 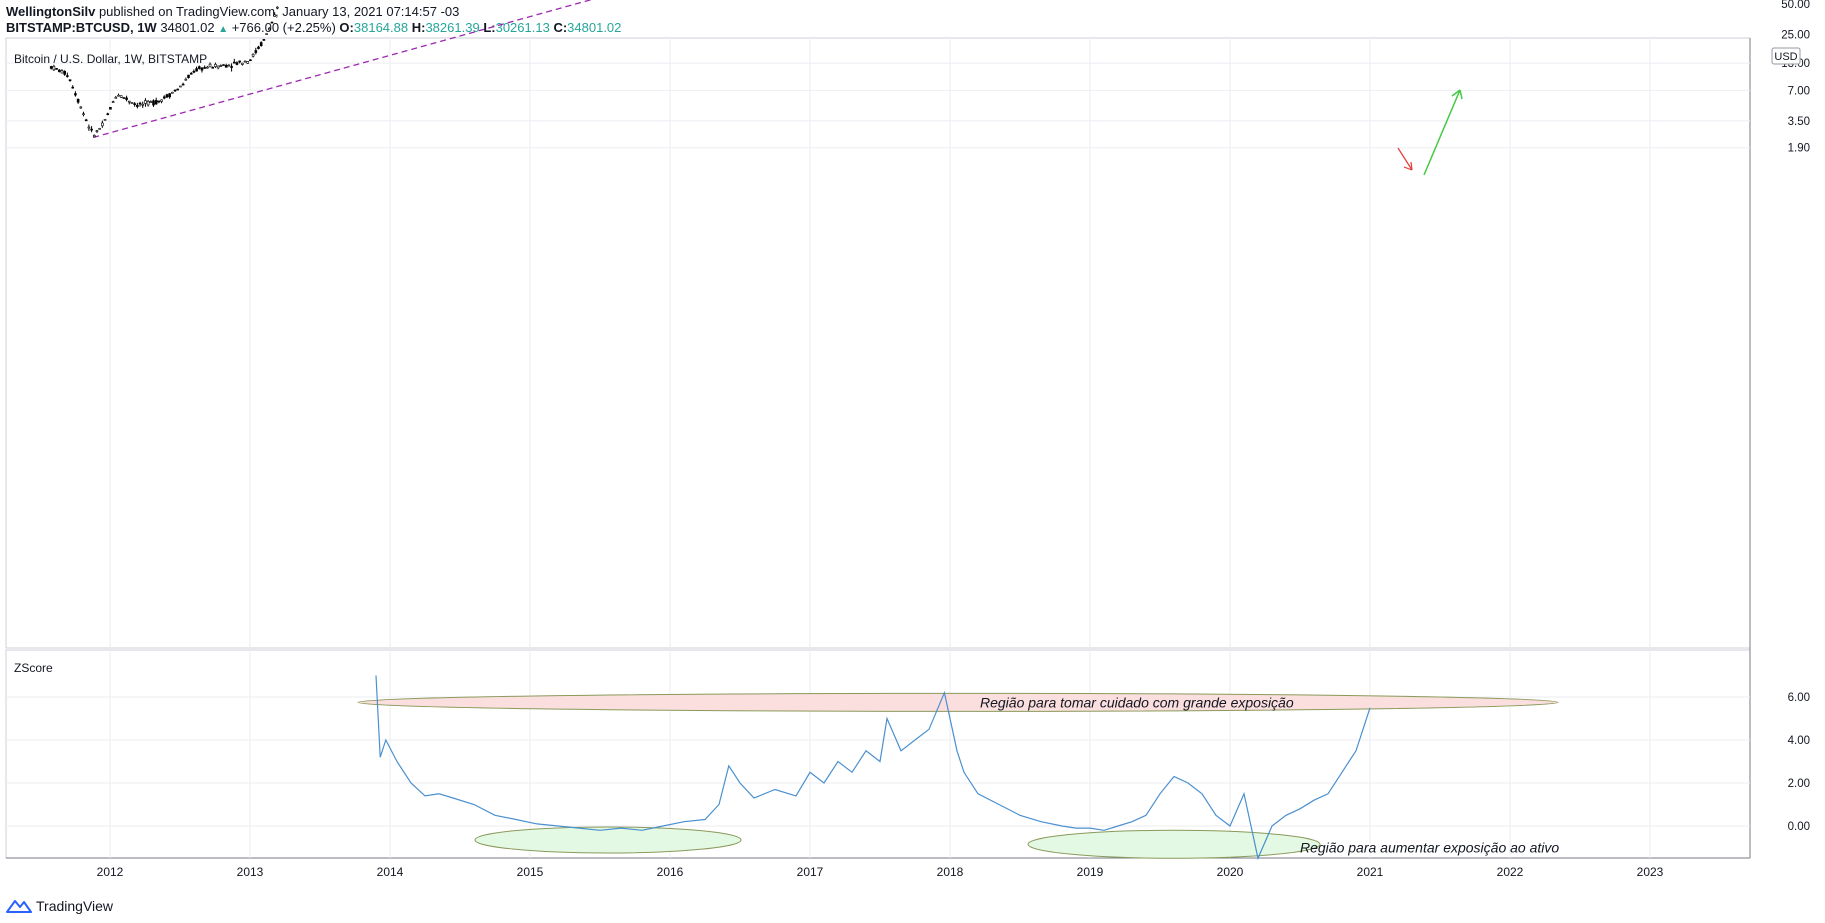 What do you see at coordinates (1408, 166) in the screenshot?
I see `red-arrowhead-icon` at bounding box center [1408, 166].